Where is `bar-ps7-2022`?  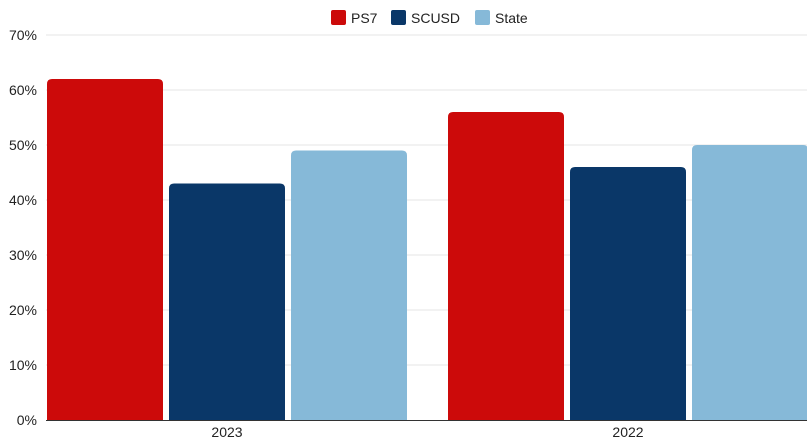 bar-ps7-2022 is located at coordinates (506, 266).